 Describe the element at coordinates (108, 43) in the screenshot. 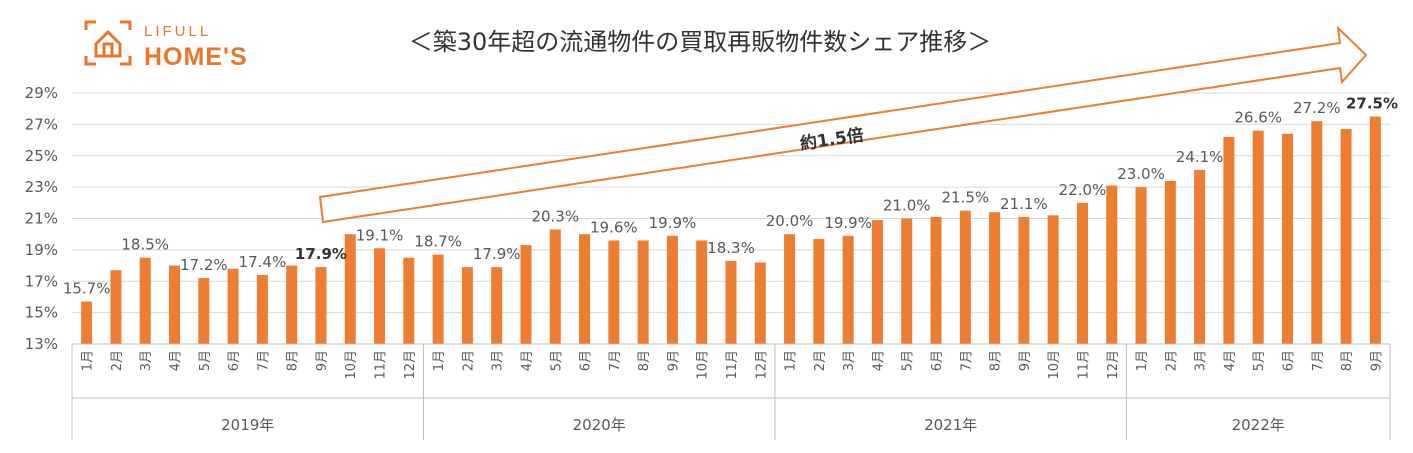

I see `house-icon` at that location.